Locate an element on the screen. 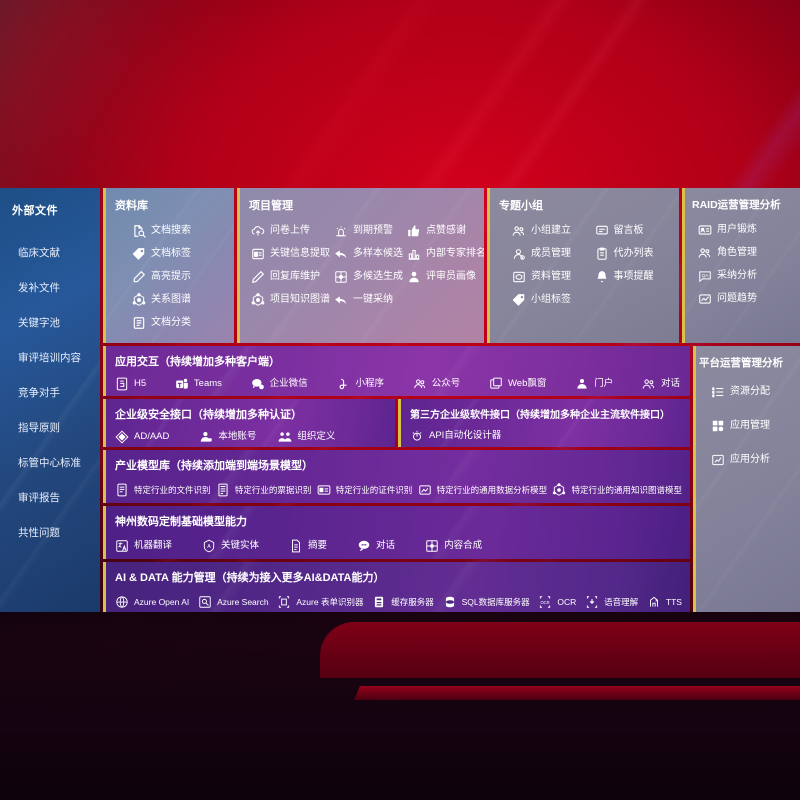 The height and width of the screenshot is (800, 800). item-label: 小组建立 is located at coordinates (551, 230).